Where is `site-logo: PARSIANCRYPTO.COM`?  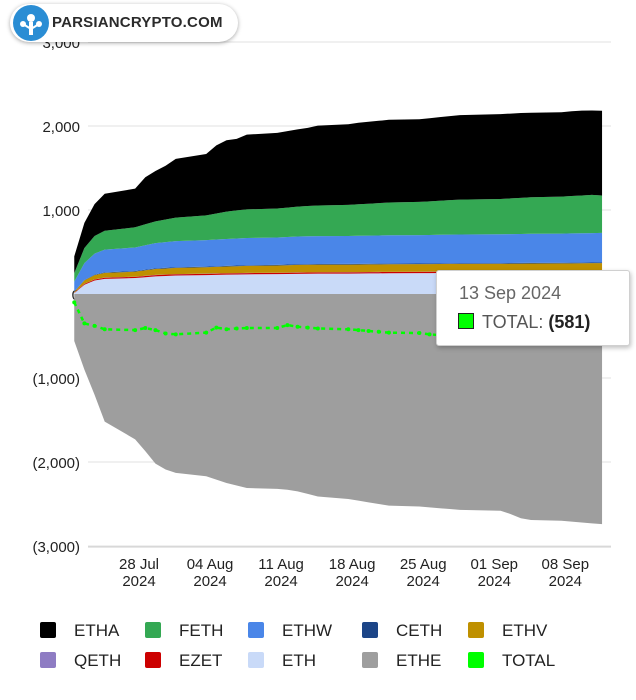
site-logo: PARSIANCRYPTO.COM is located at coordinates (124, 23).